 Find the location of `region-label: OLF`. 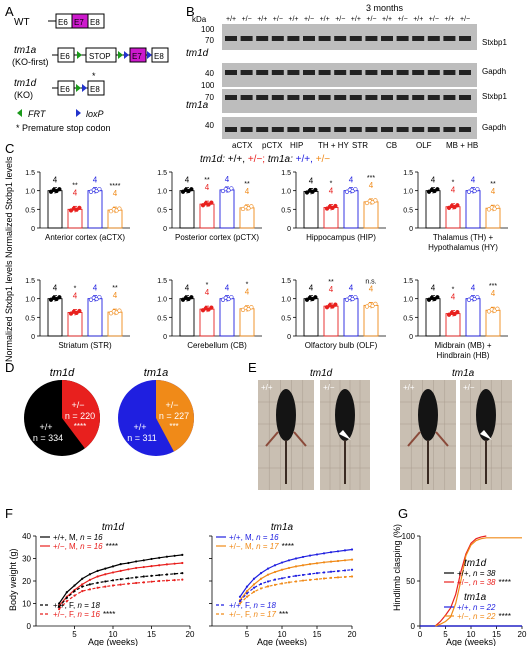

region-label: OLF is located at coordinates (424, 145).